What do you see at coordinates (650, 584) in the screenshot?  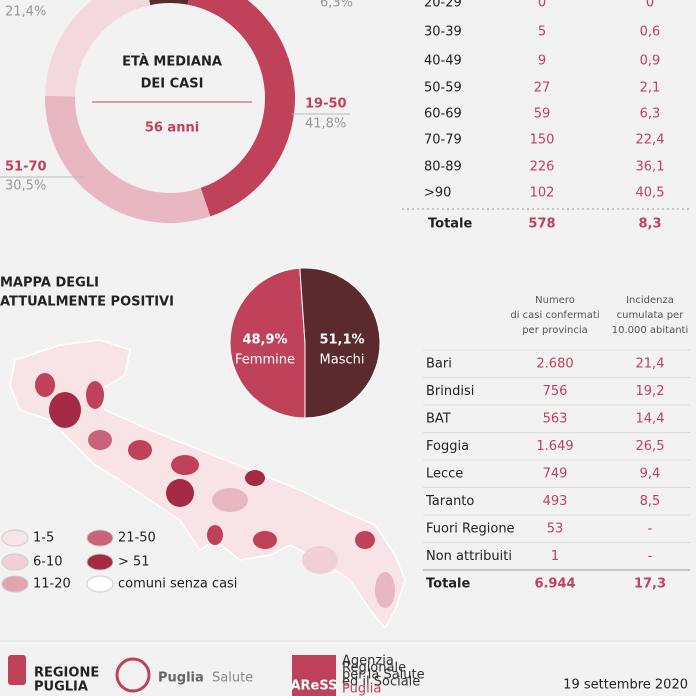 I see `province-total-incidence: 17,3` at bounding box center [650, 584].